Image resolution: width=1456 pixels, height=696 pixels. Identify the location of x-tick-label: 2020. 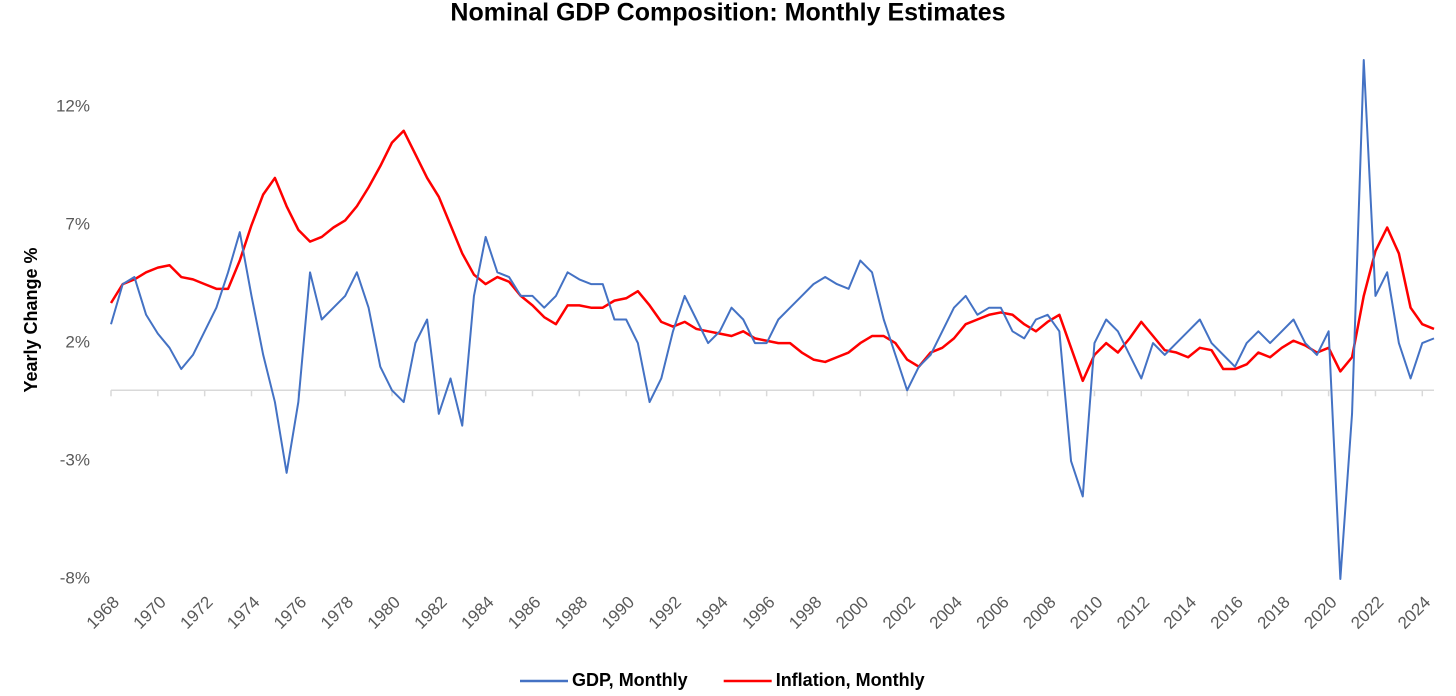
(1320, 613).